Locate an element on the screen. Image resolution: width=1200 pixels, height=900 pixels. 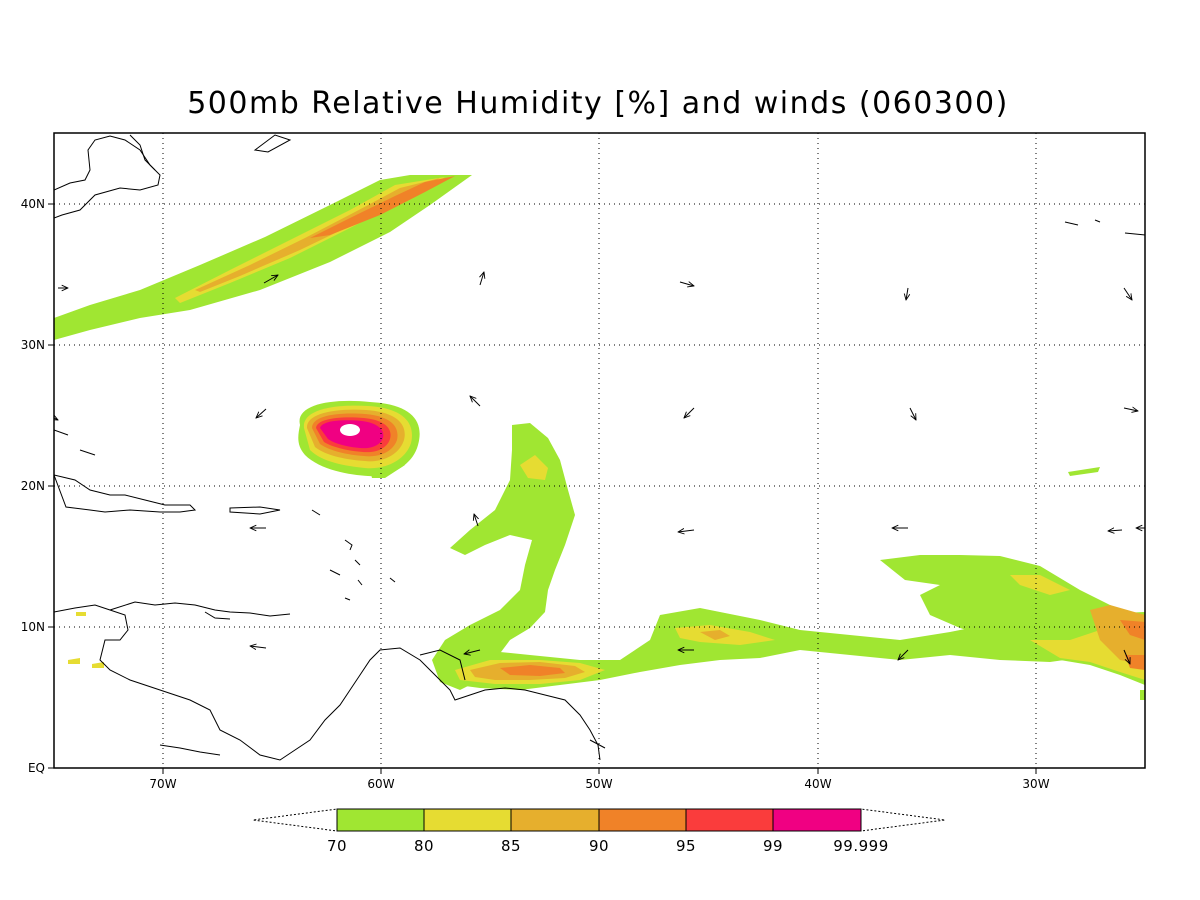
colorbar-label: 85 is located at coordinates (511, 846).